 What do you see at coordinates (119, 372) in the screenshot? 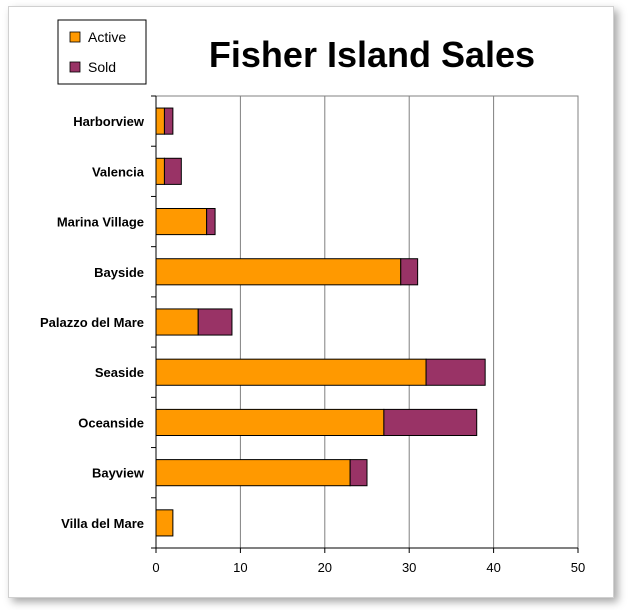
I see `category-label: Seaside` at bounding box center [119, 372].